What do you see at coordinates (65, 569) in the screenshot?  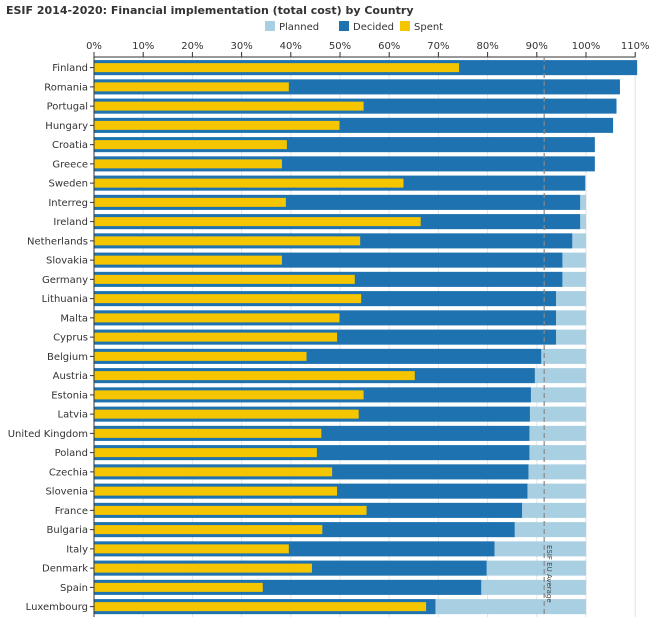 I see `category-label: Denmark` at bounding box center [65, 569].